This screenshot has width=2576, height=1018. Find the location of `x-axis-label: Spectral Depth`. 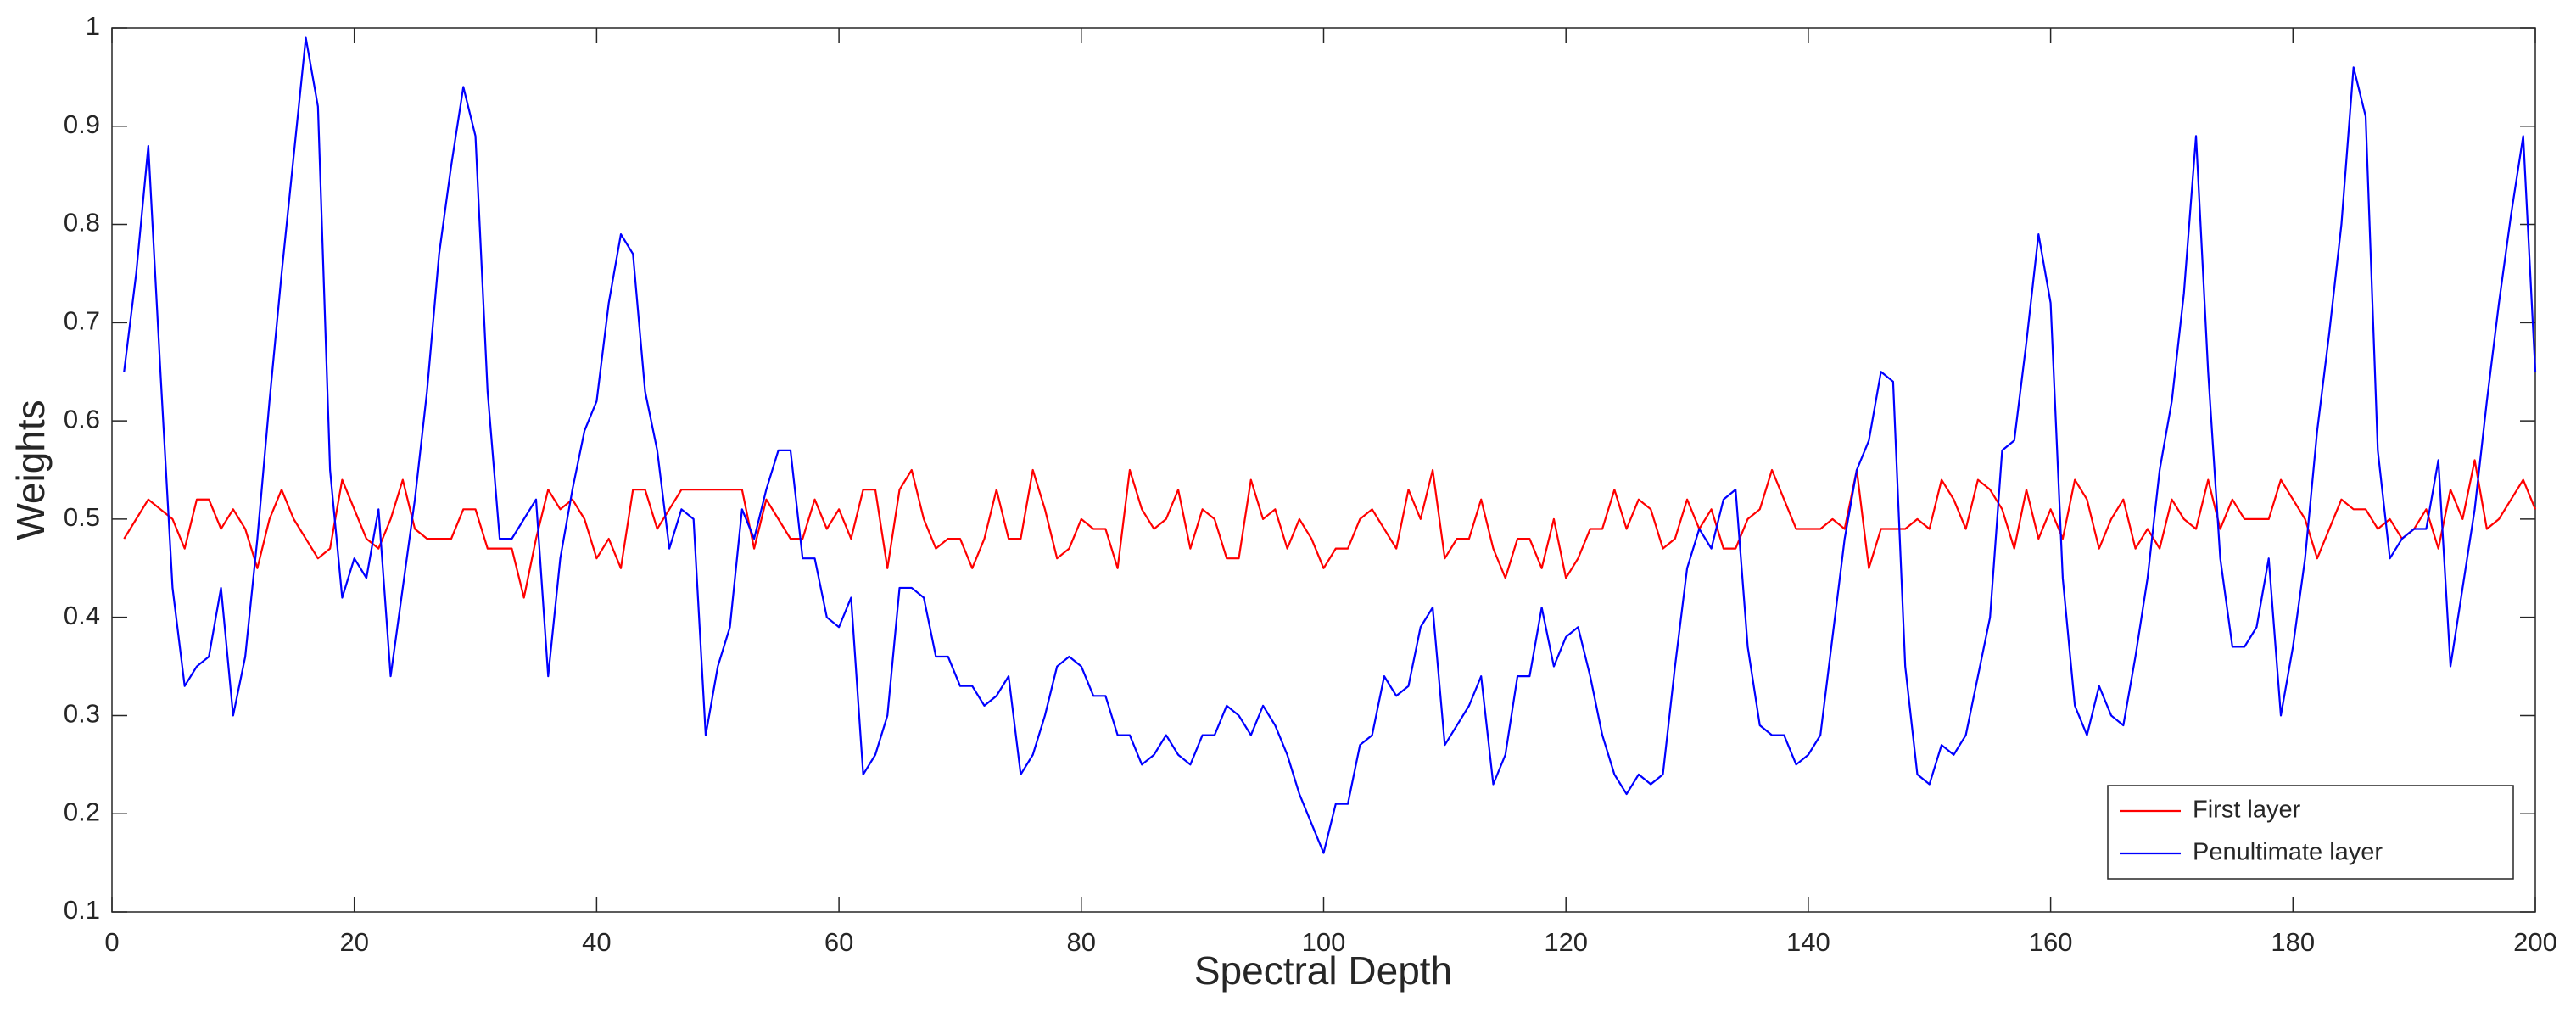

x-axis-label: Spectral Depth is located at coordinates (1323, 971).